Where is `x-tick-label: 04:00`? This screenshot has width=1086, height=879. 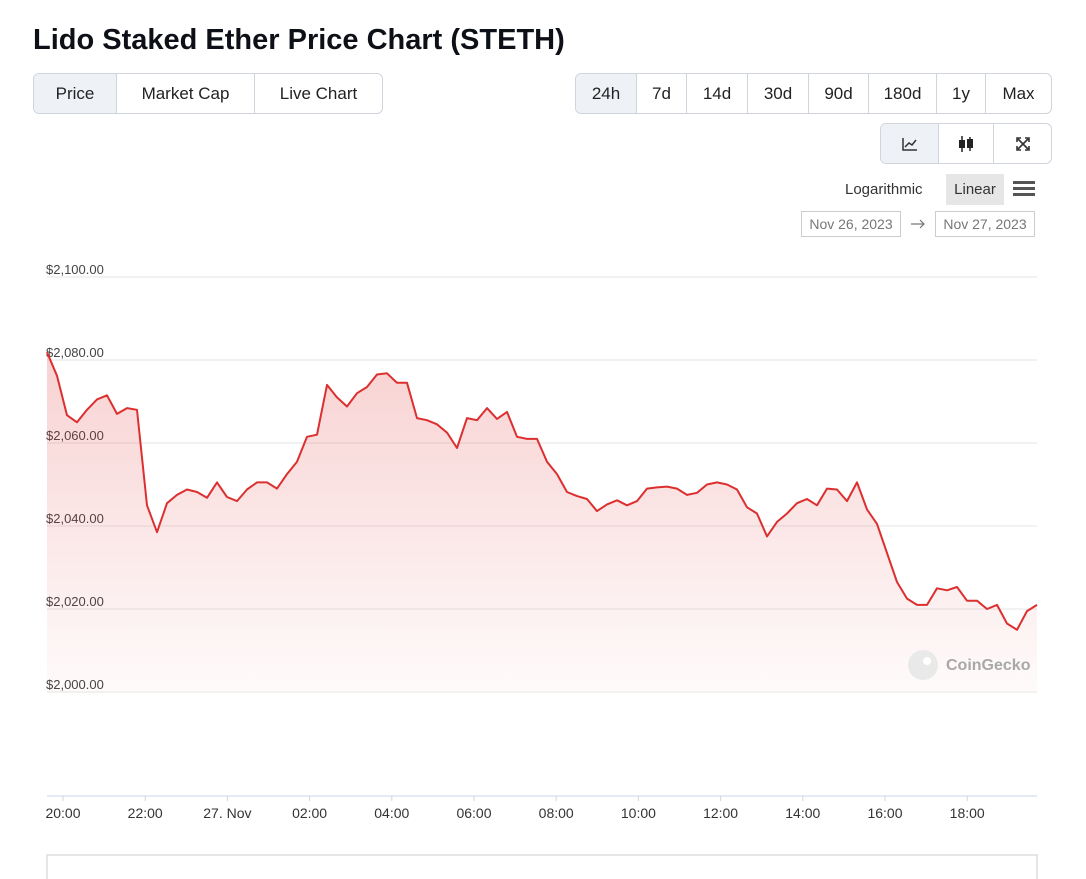
x-tick-label: 04:00 is located at coordinates (391, 813).